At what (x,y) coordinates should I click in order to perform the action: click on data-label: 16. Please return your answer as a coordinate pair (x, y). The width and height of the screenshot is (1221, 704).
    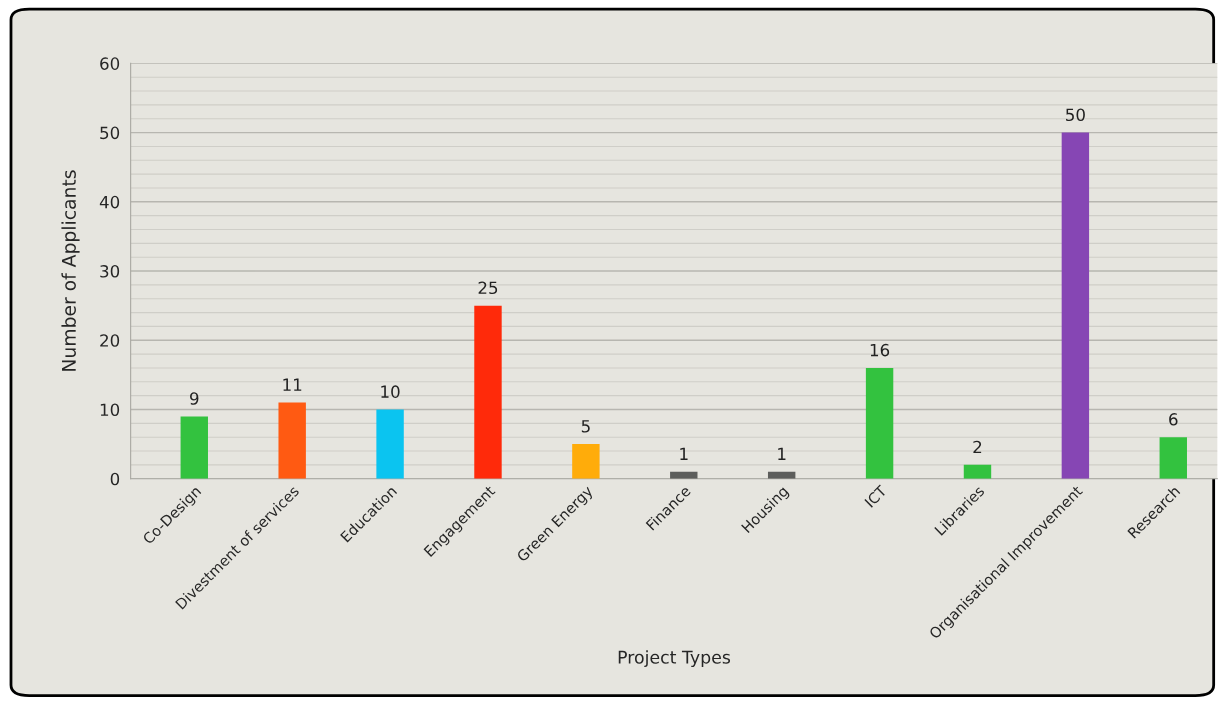
    Looking at the image, I should click on (880, 350).